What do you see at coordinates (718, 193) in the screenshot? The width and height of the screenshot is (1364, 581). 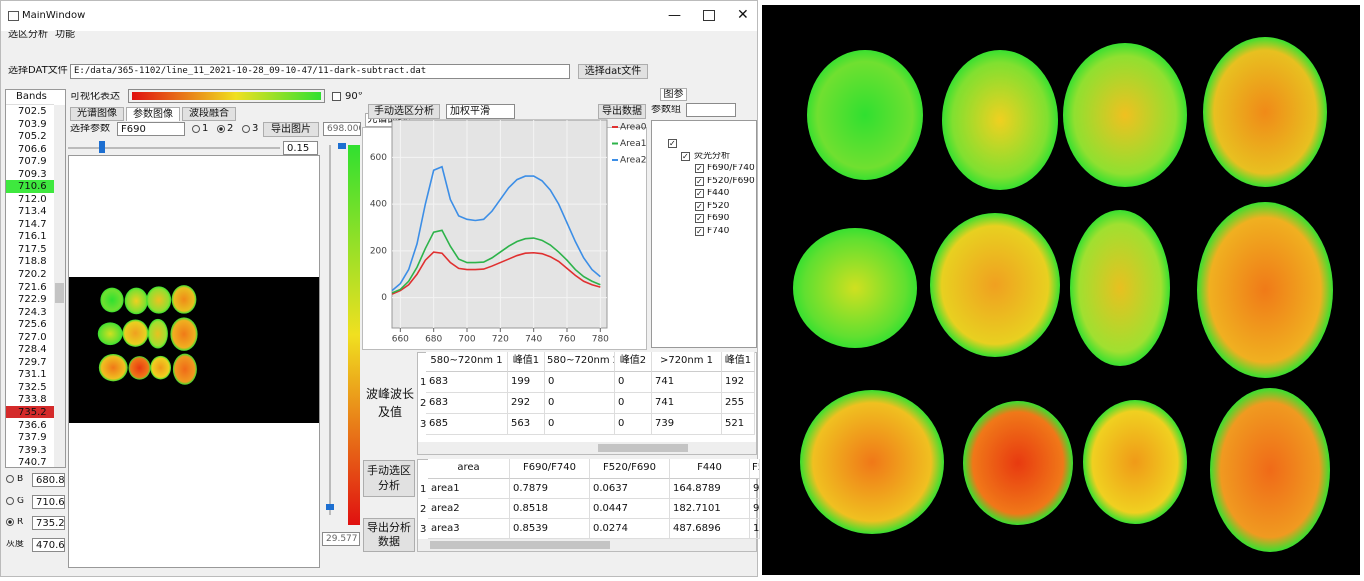 I see `tree-item: F440` at bounding box center [718, 193].